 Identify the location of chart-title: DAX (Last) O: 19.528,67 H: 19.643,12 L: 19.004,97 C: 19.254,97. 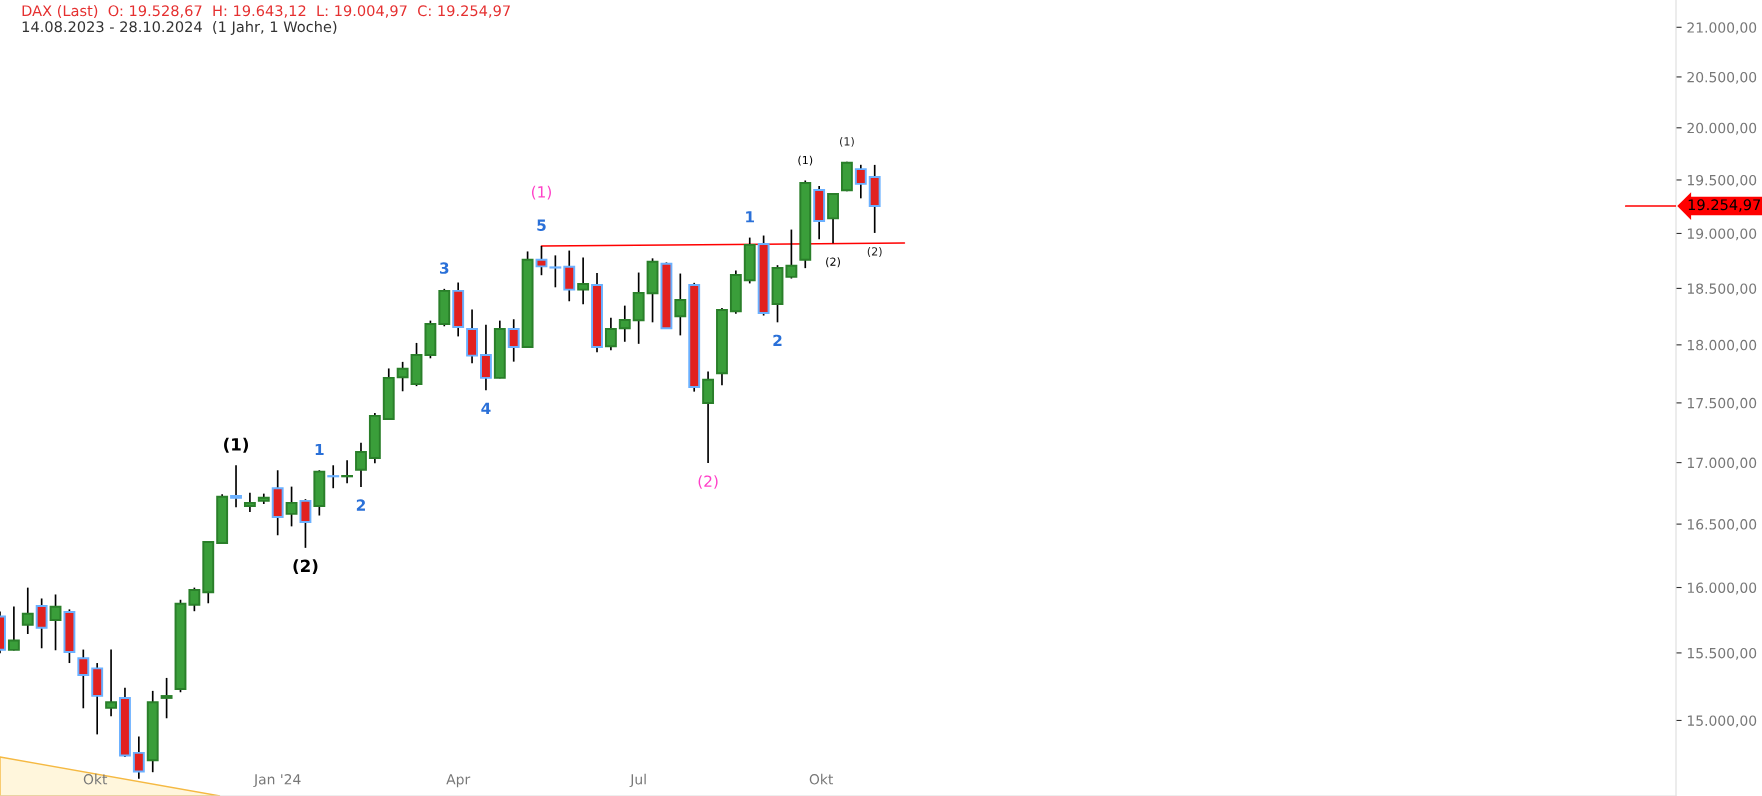
(266, 11).